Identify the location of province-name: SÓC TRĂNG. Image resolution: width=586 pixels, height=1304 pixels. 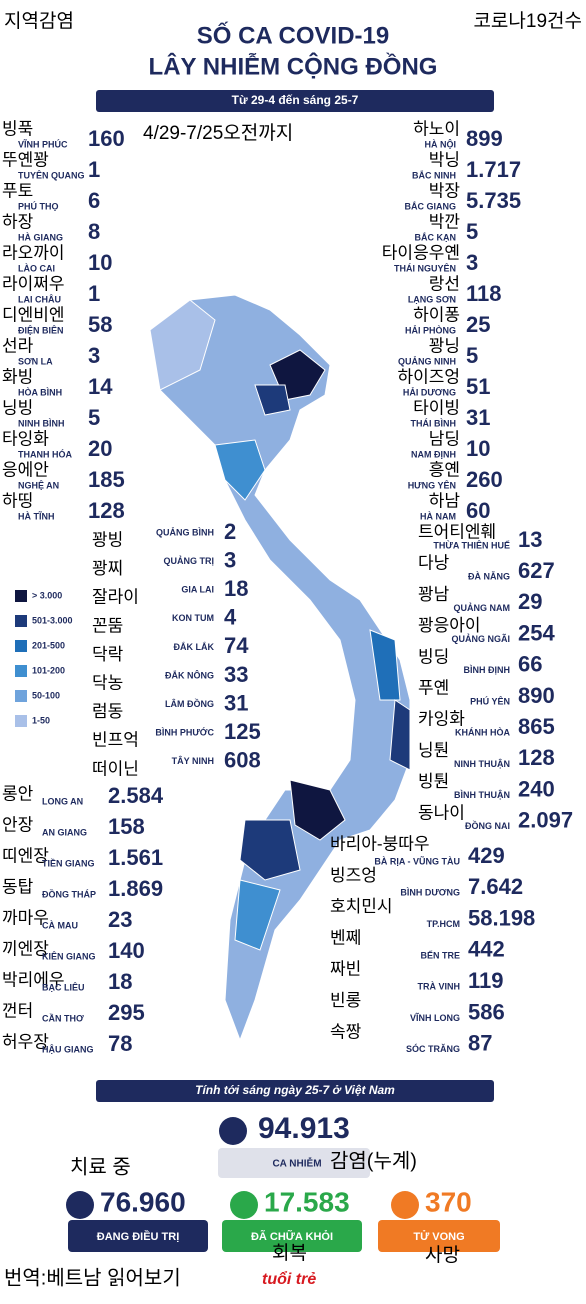
(433, 1048).